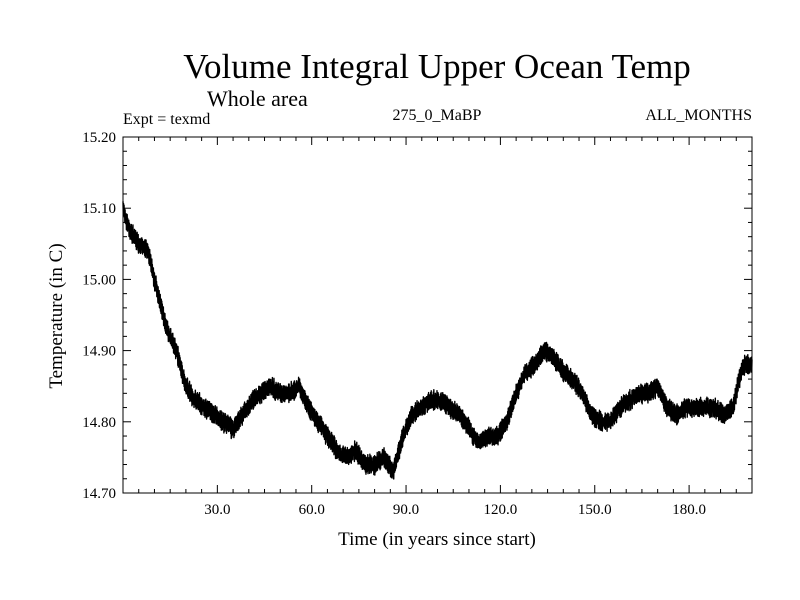  What do you see at coordinates (312, 510) in the screenshot?
I see `x-tick-label: 60.0` at bounding box center [312, 510].